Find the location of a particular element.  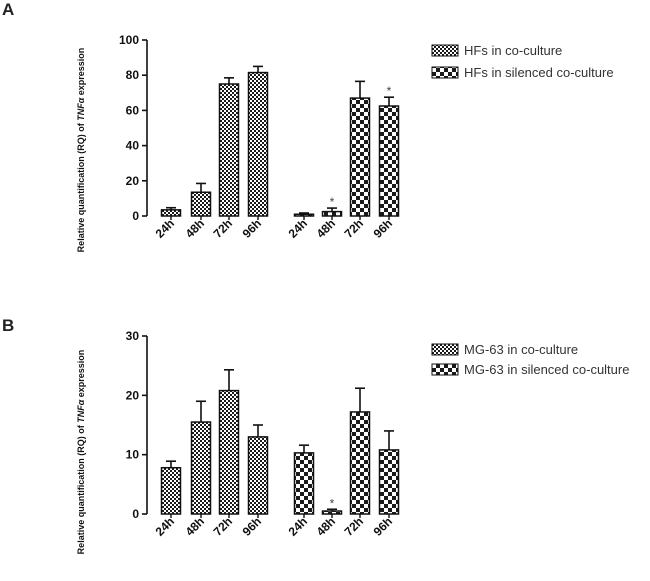

panel-letter: A is located at coordinates (8, 9).